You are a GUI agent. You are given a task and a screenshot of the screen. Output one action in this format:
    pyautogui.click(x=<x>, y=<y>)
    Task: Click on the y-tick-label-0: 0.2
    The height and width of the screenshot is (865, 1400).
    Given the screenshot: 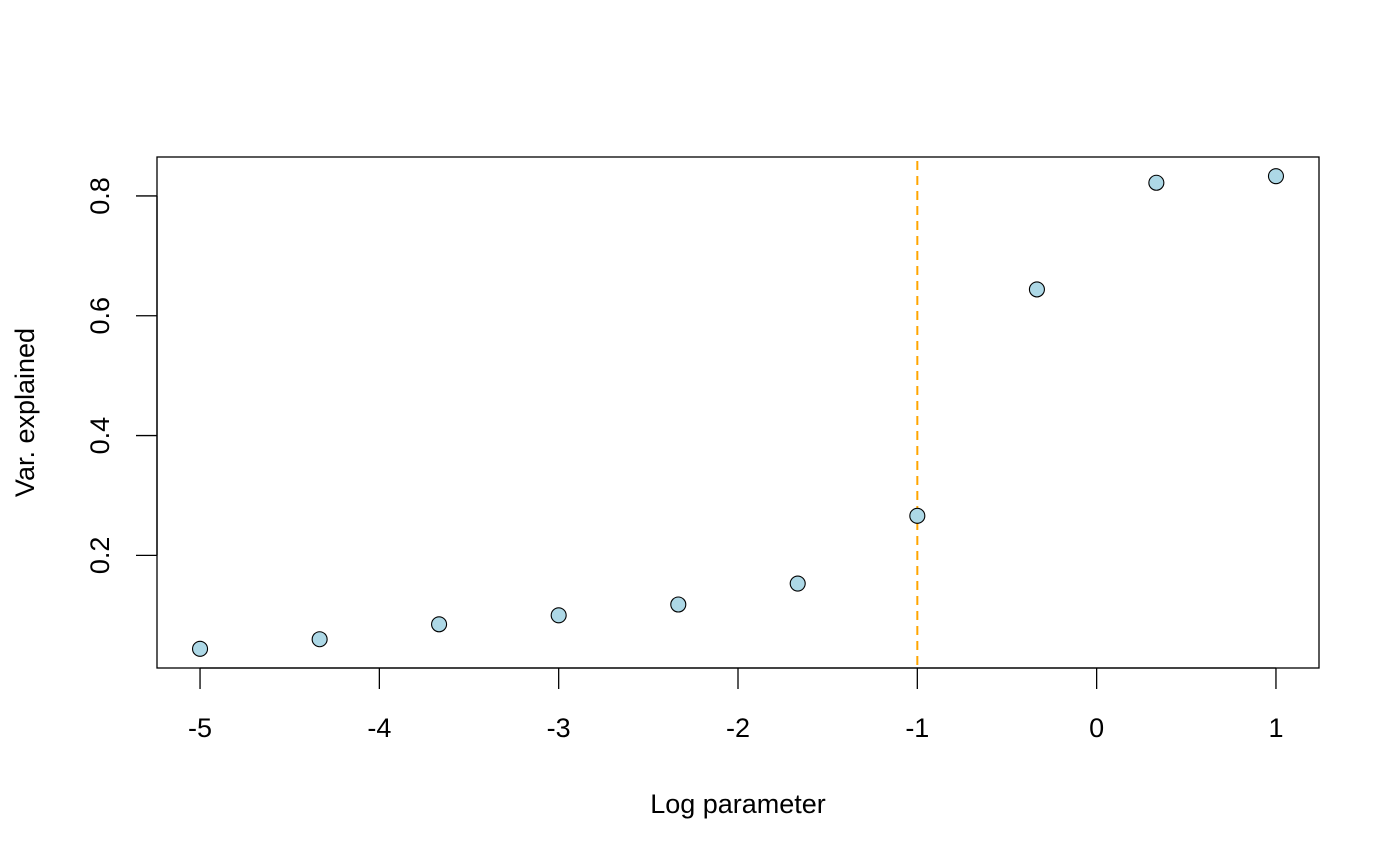 What is the action you would take?
    pyautogui.click(x=100, y=556)
    